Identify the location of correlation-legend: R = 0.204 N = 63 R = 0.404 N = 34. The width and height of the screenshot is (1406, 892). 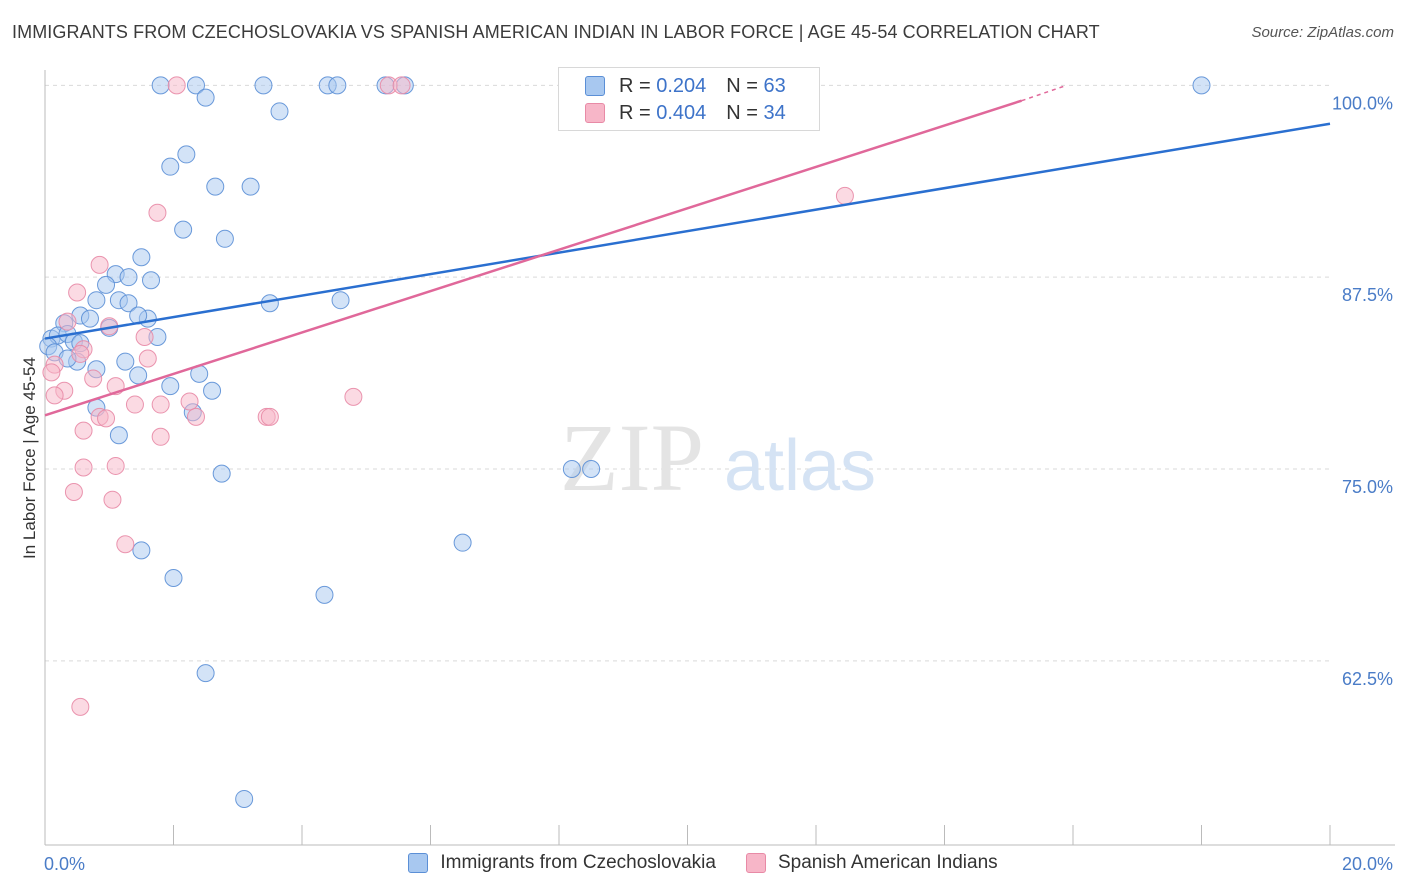
(689, 99).